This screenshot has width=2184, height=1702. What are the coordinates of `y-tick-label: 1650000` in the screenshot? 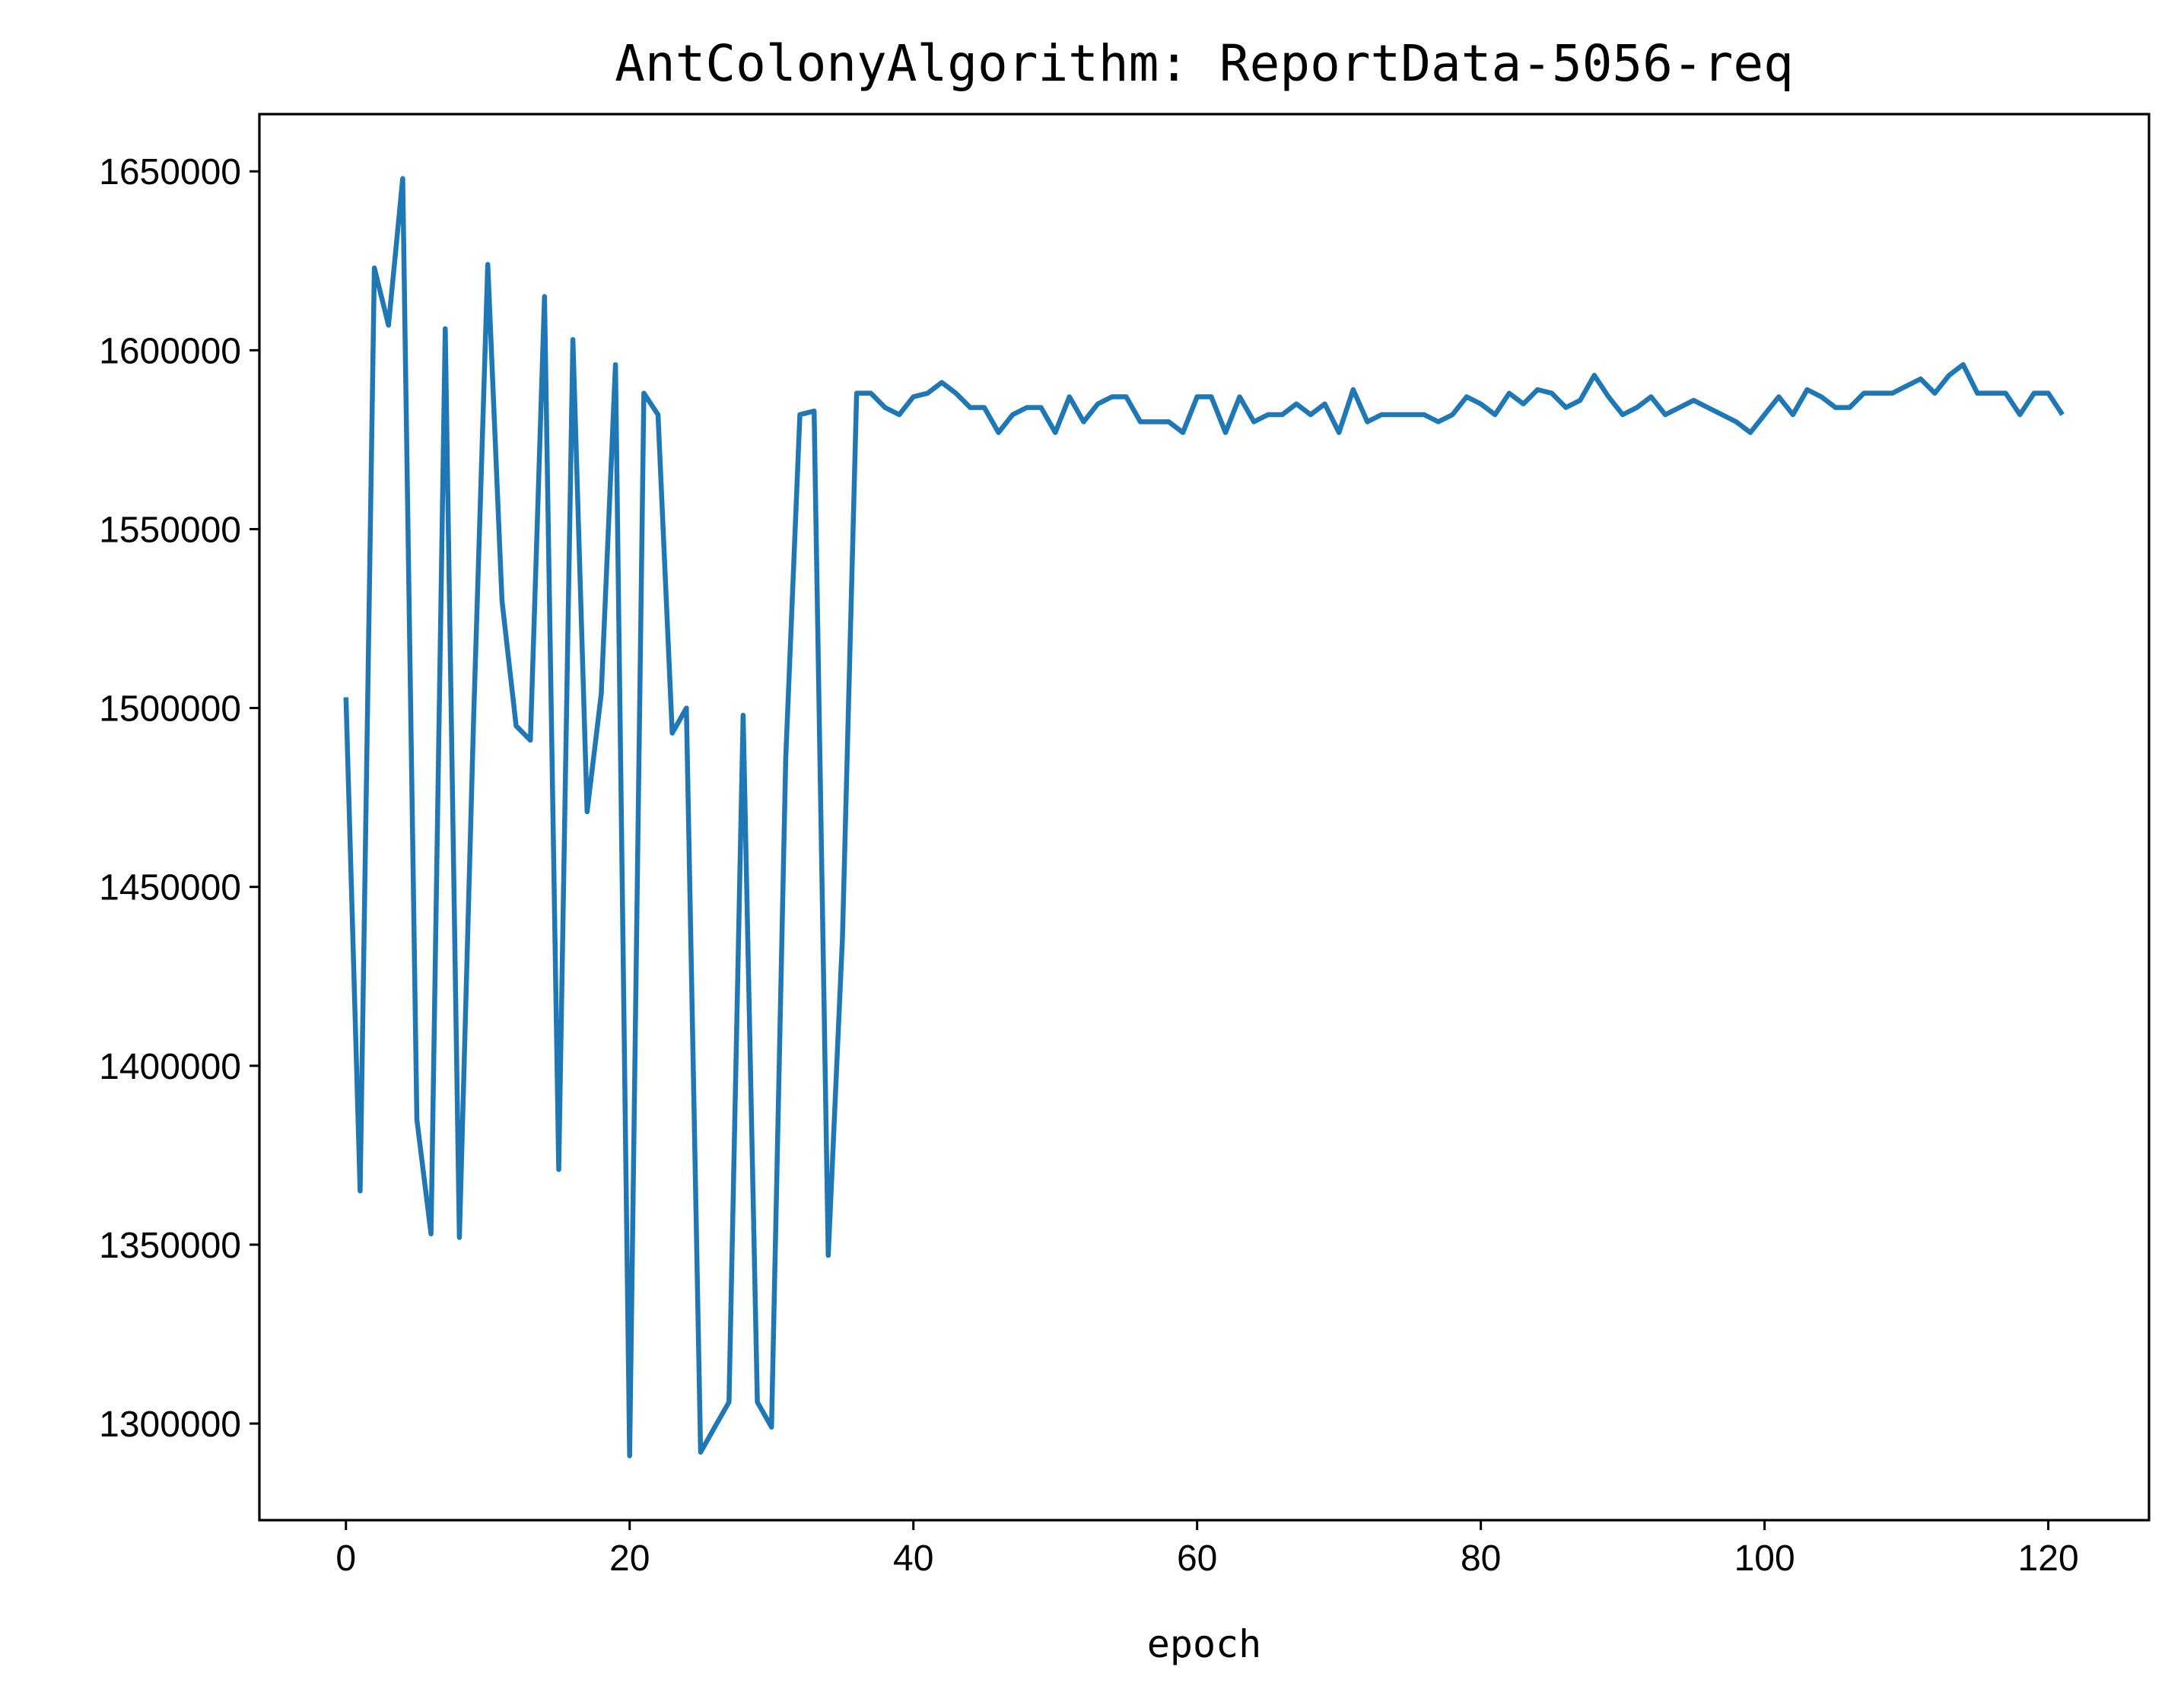 It's located at (170, 172).